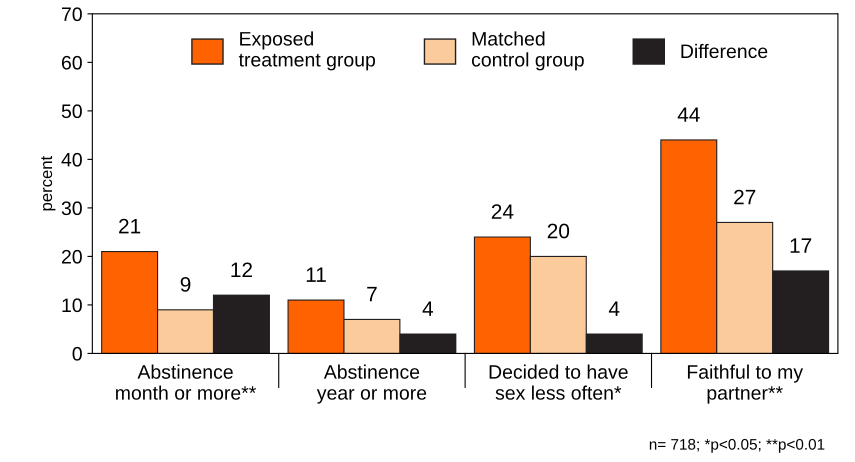 The image size is (855, 462). Describe the element at coordinates (559, 382) in the screenshot. I see `x-tick-label: Decided to have sex less often*` at that location.